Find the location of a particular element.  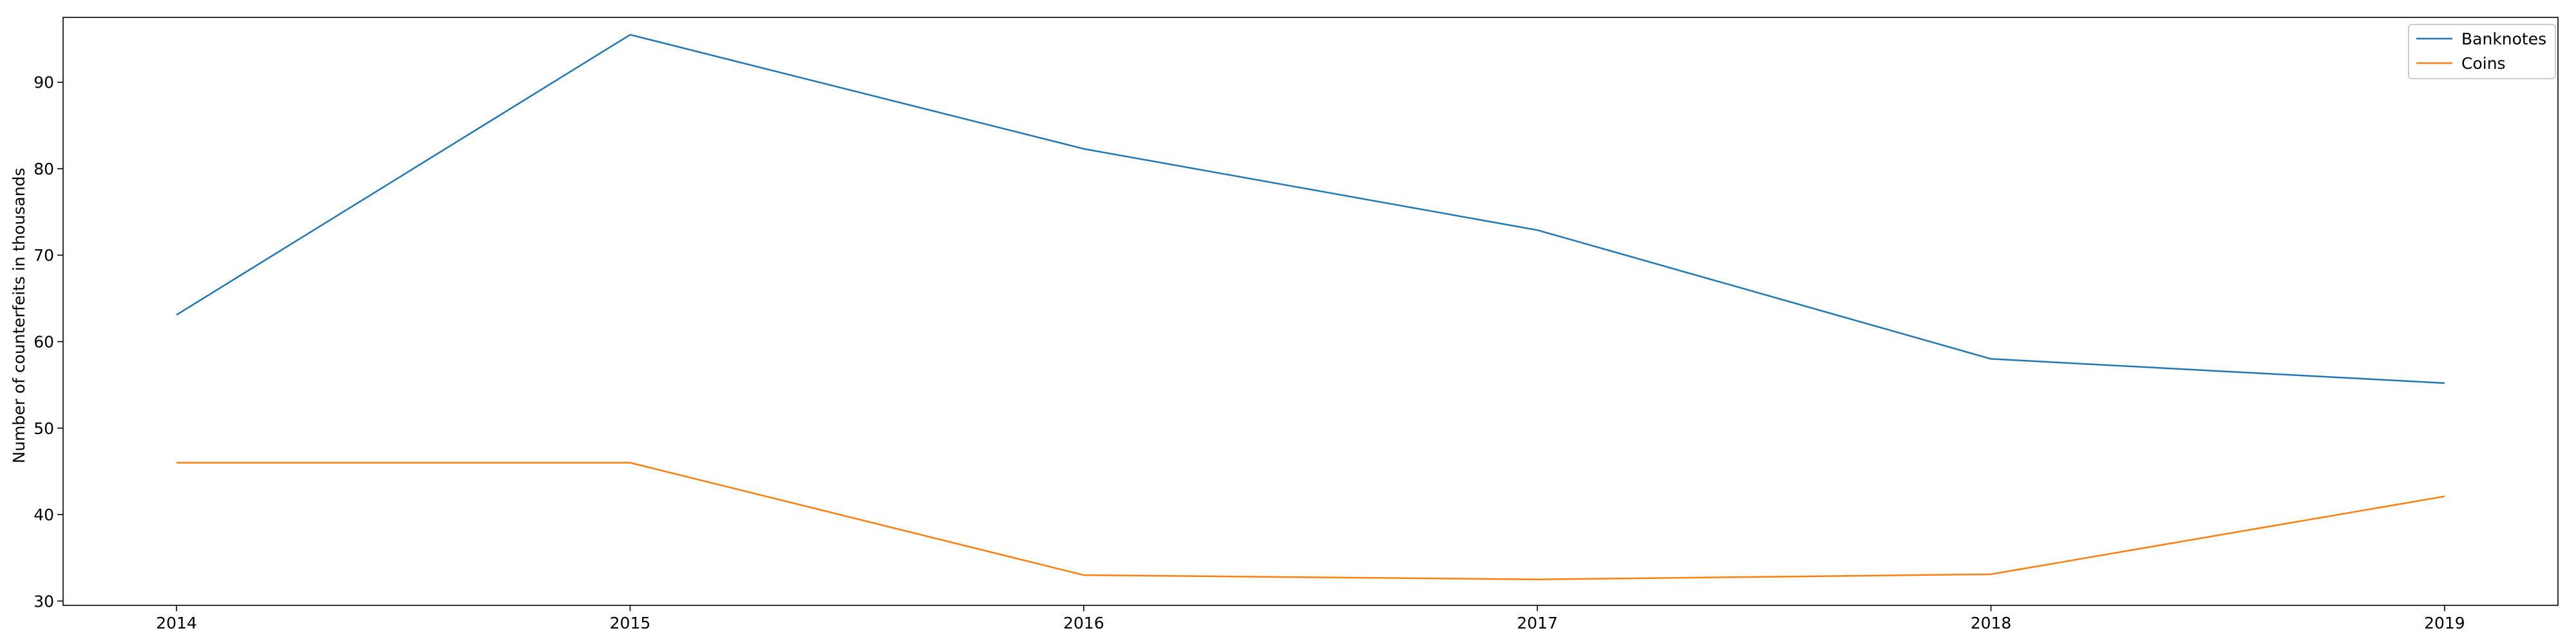

y-tick-label: 40 is located at coordinates (44, 515).